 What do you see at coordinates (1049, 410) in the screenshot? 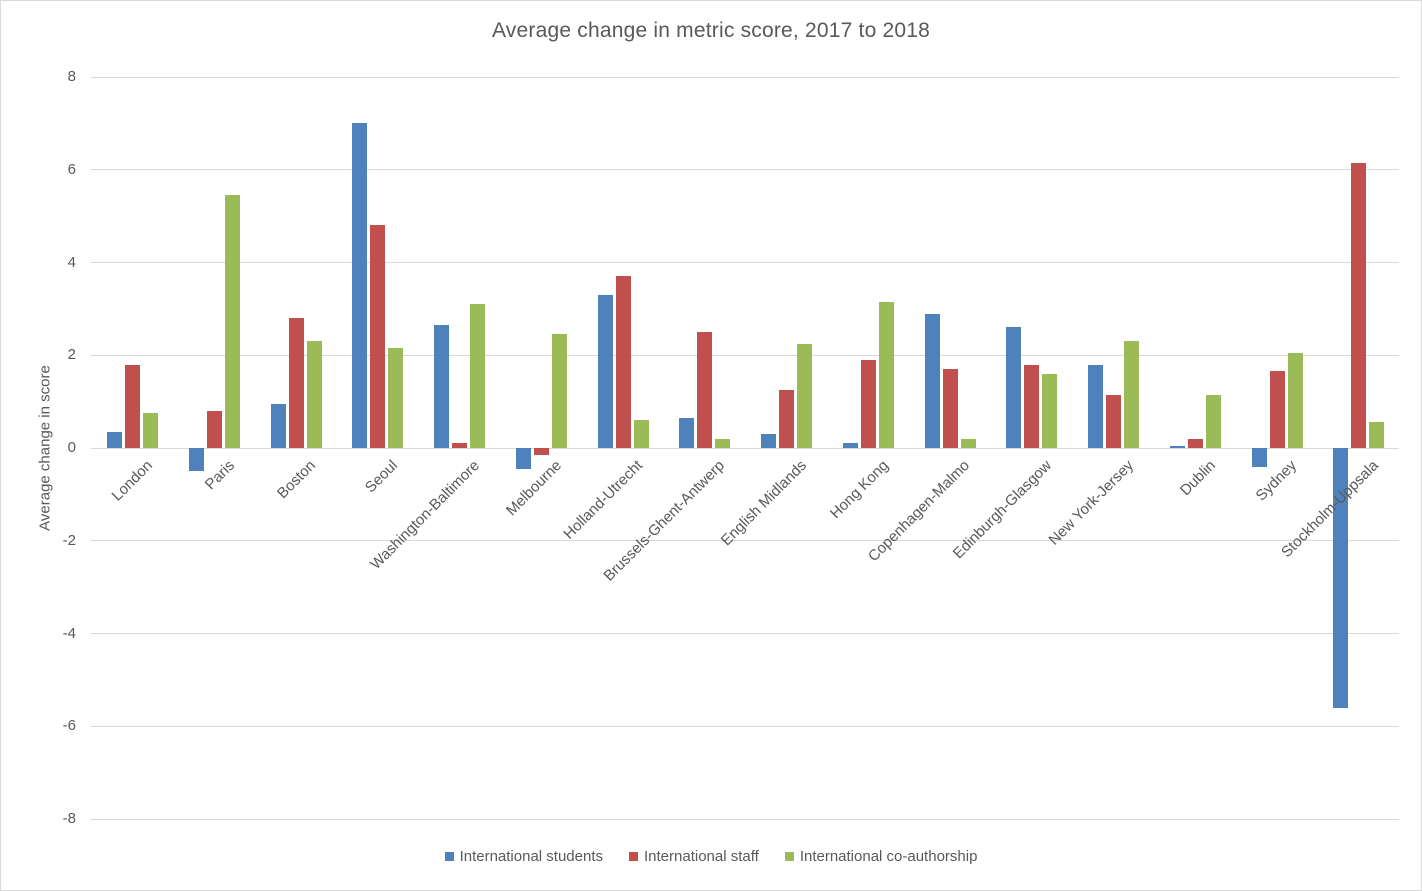
I see `bar-international-co-authorship-edinburgh-glasgow` at bounding box center [1049, 410].